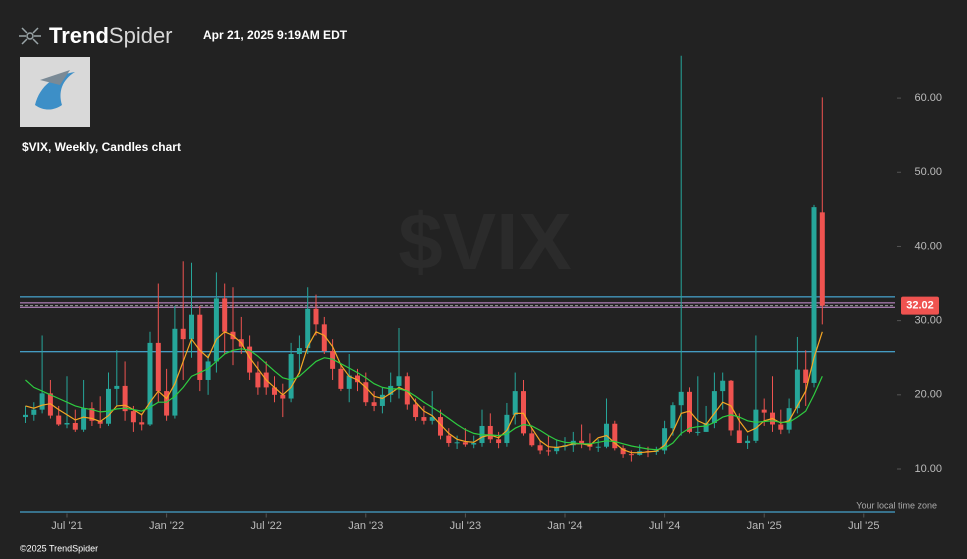 Image resolution: width=967 pixels, height=559 pixels. I want to click on y-tick-label: 20.00, so click(928, 395).